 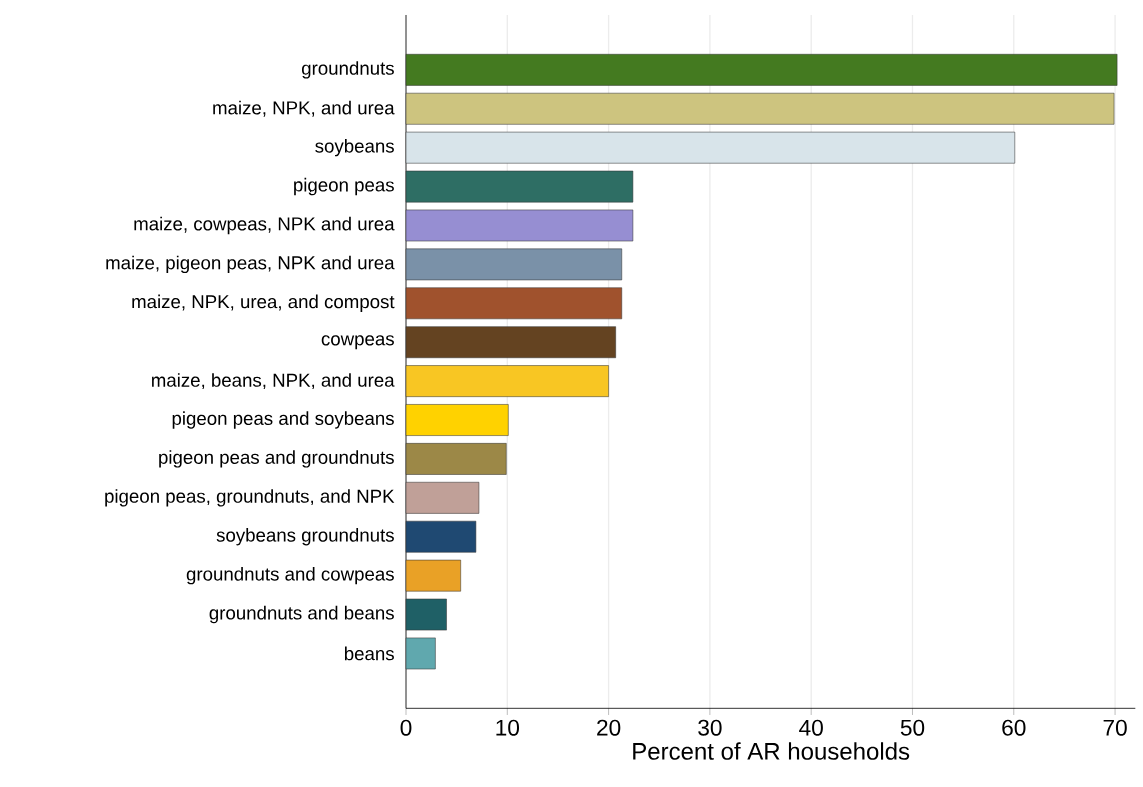 What do you see at coordinates (710, 727) in the screenshot?
I see `x-tick-label: 30` at bounding box center [710, 727].